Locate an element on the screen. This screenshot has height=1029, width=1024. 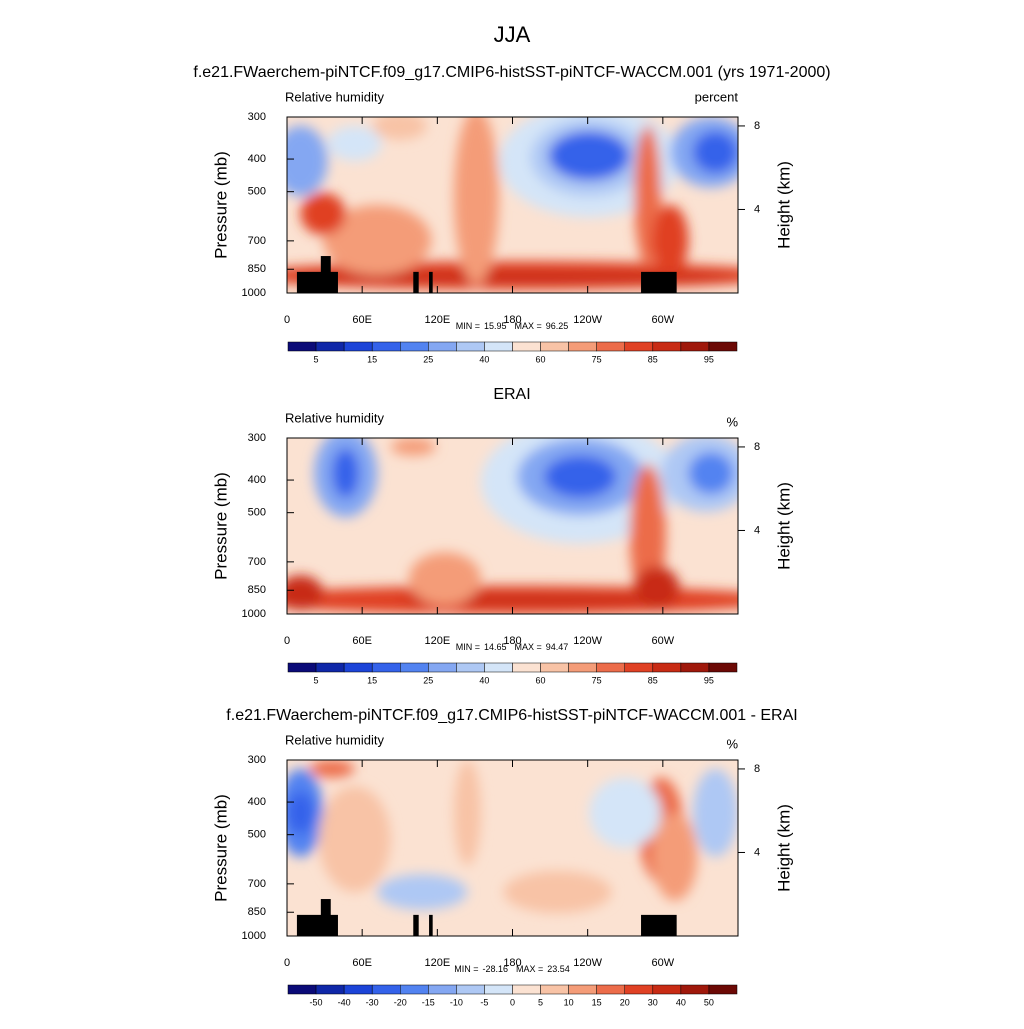
units-label: % is located at coordinates (732, 421).